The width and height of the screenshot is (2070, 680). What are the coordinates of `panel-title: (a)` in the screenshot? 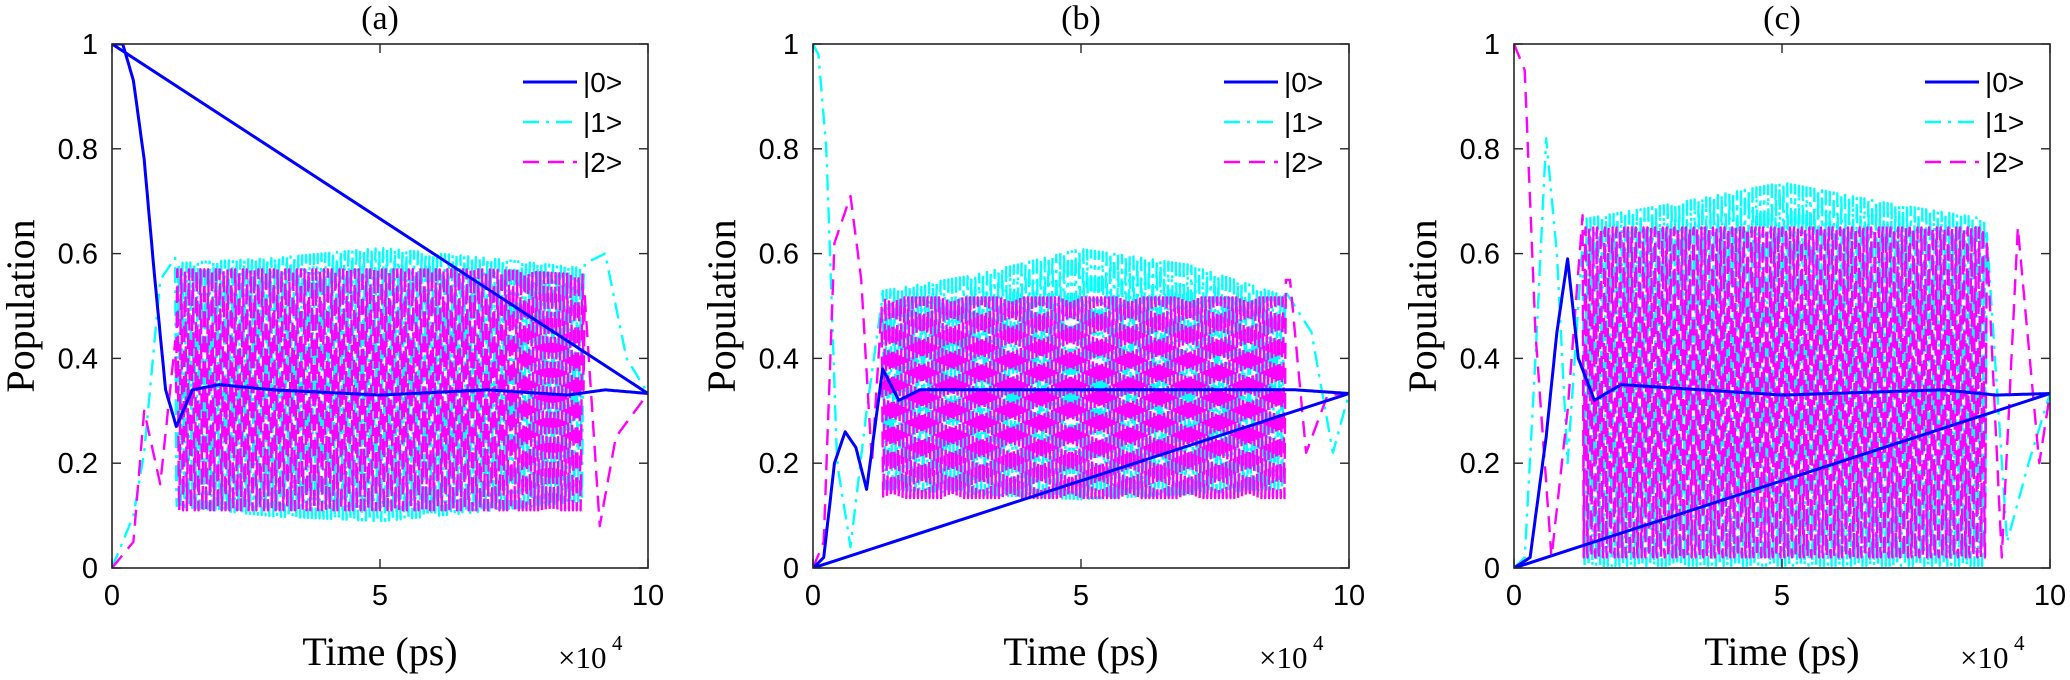 It's located at (380, 18).